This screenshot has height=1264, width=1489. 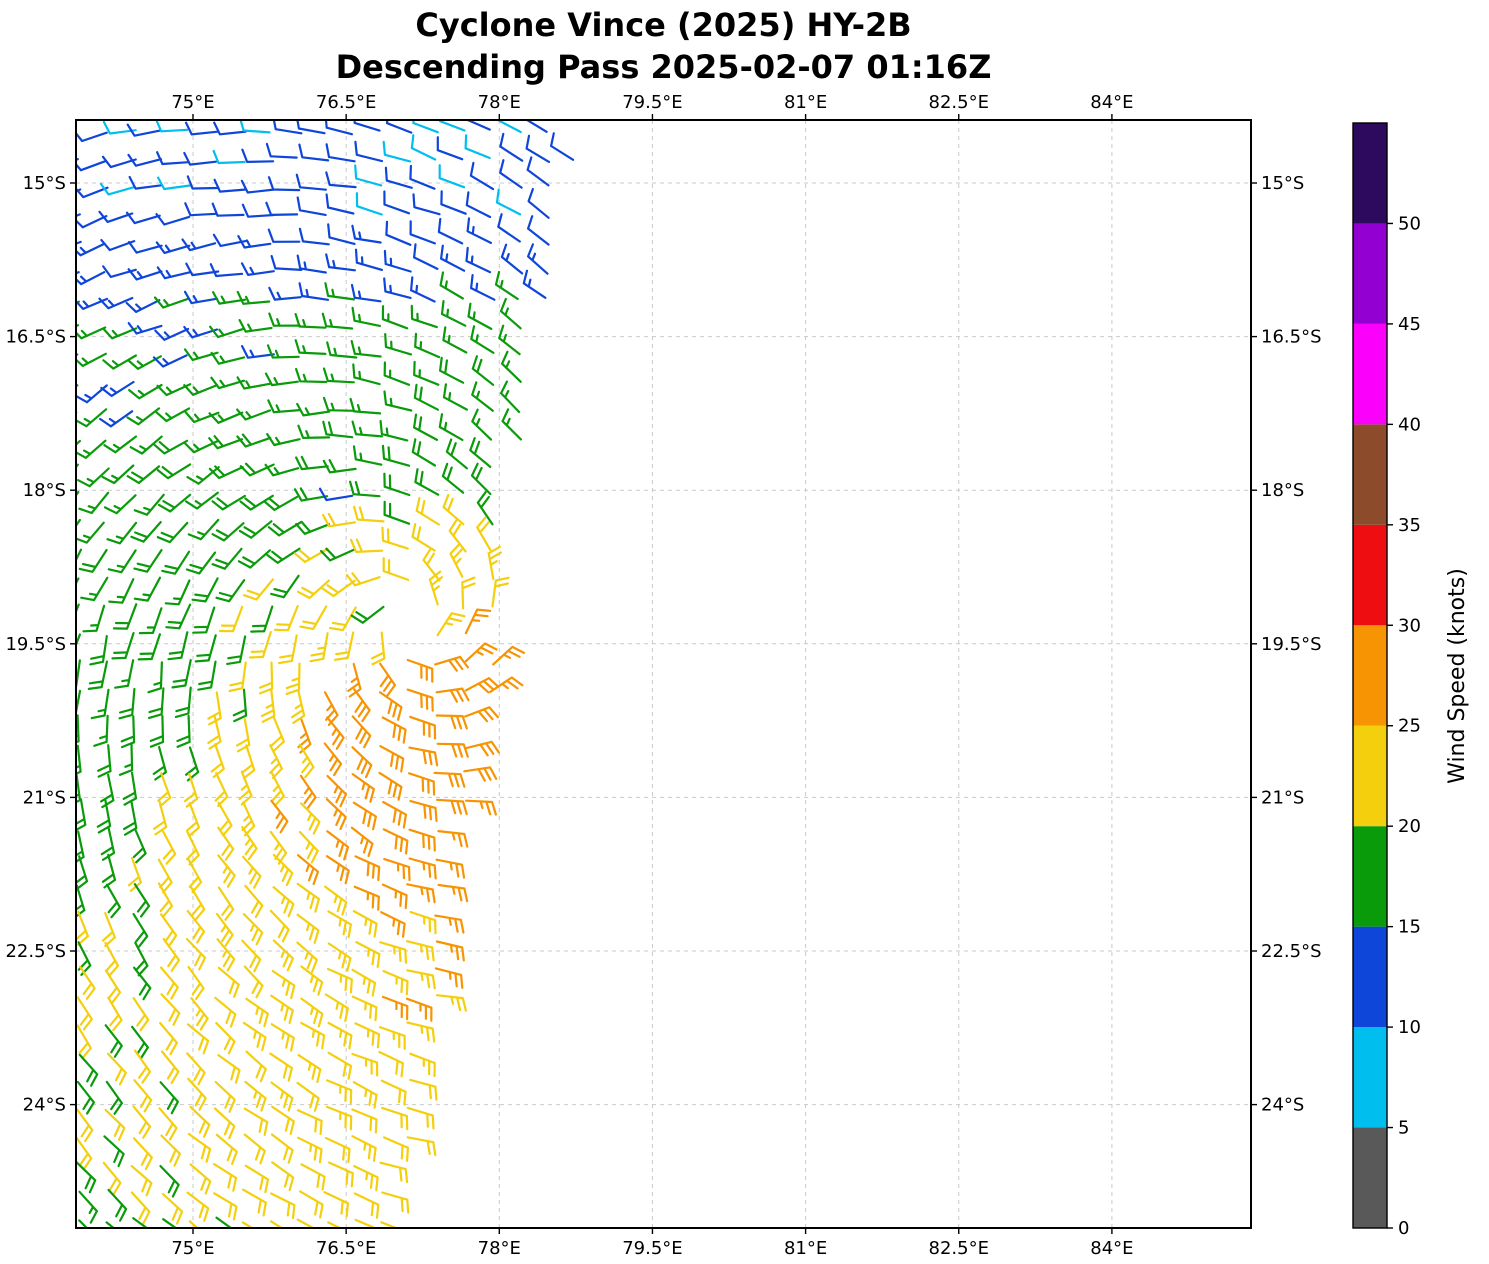 What do you see at coordinates (652, 1248) in the screenshot?
I see `x-tick-label-bottom: 79.5°E` at bounding box center [652, 1248].